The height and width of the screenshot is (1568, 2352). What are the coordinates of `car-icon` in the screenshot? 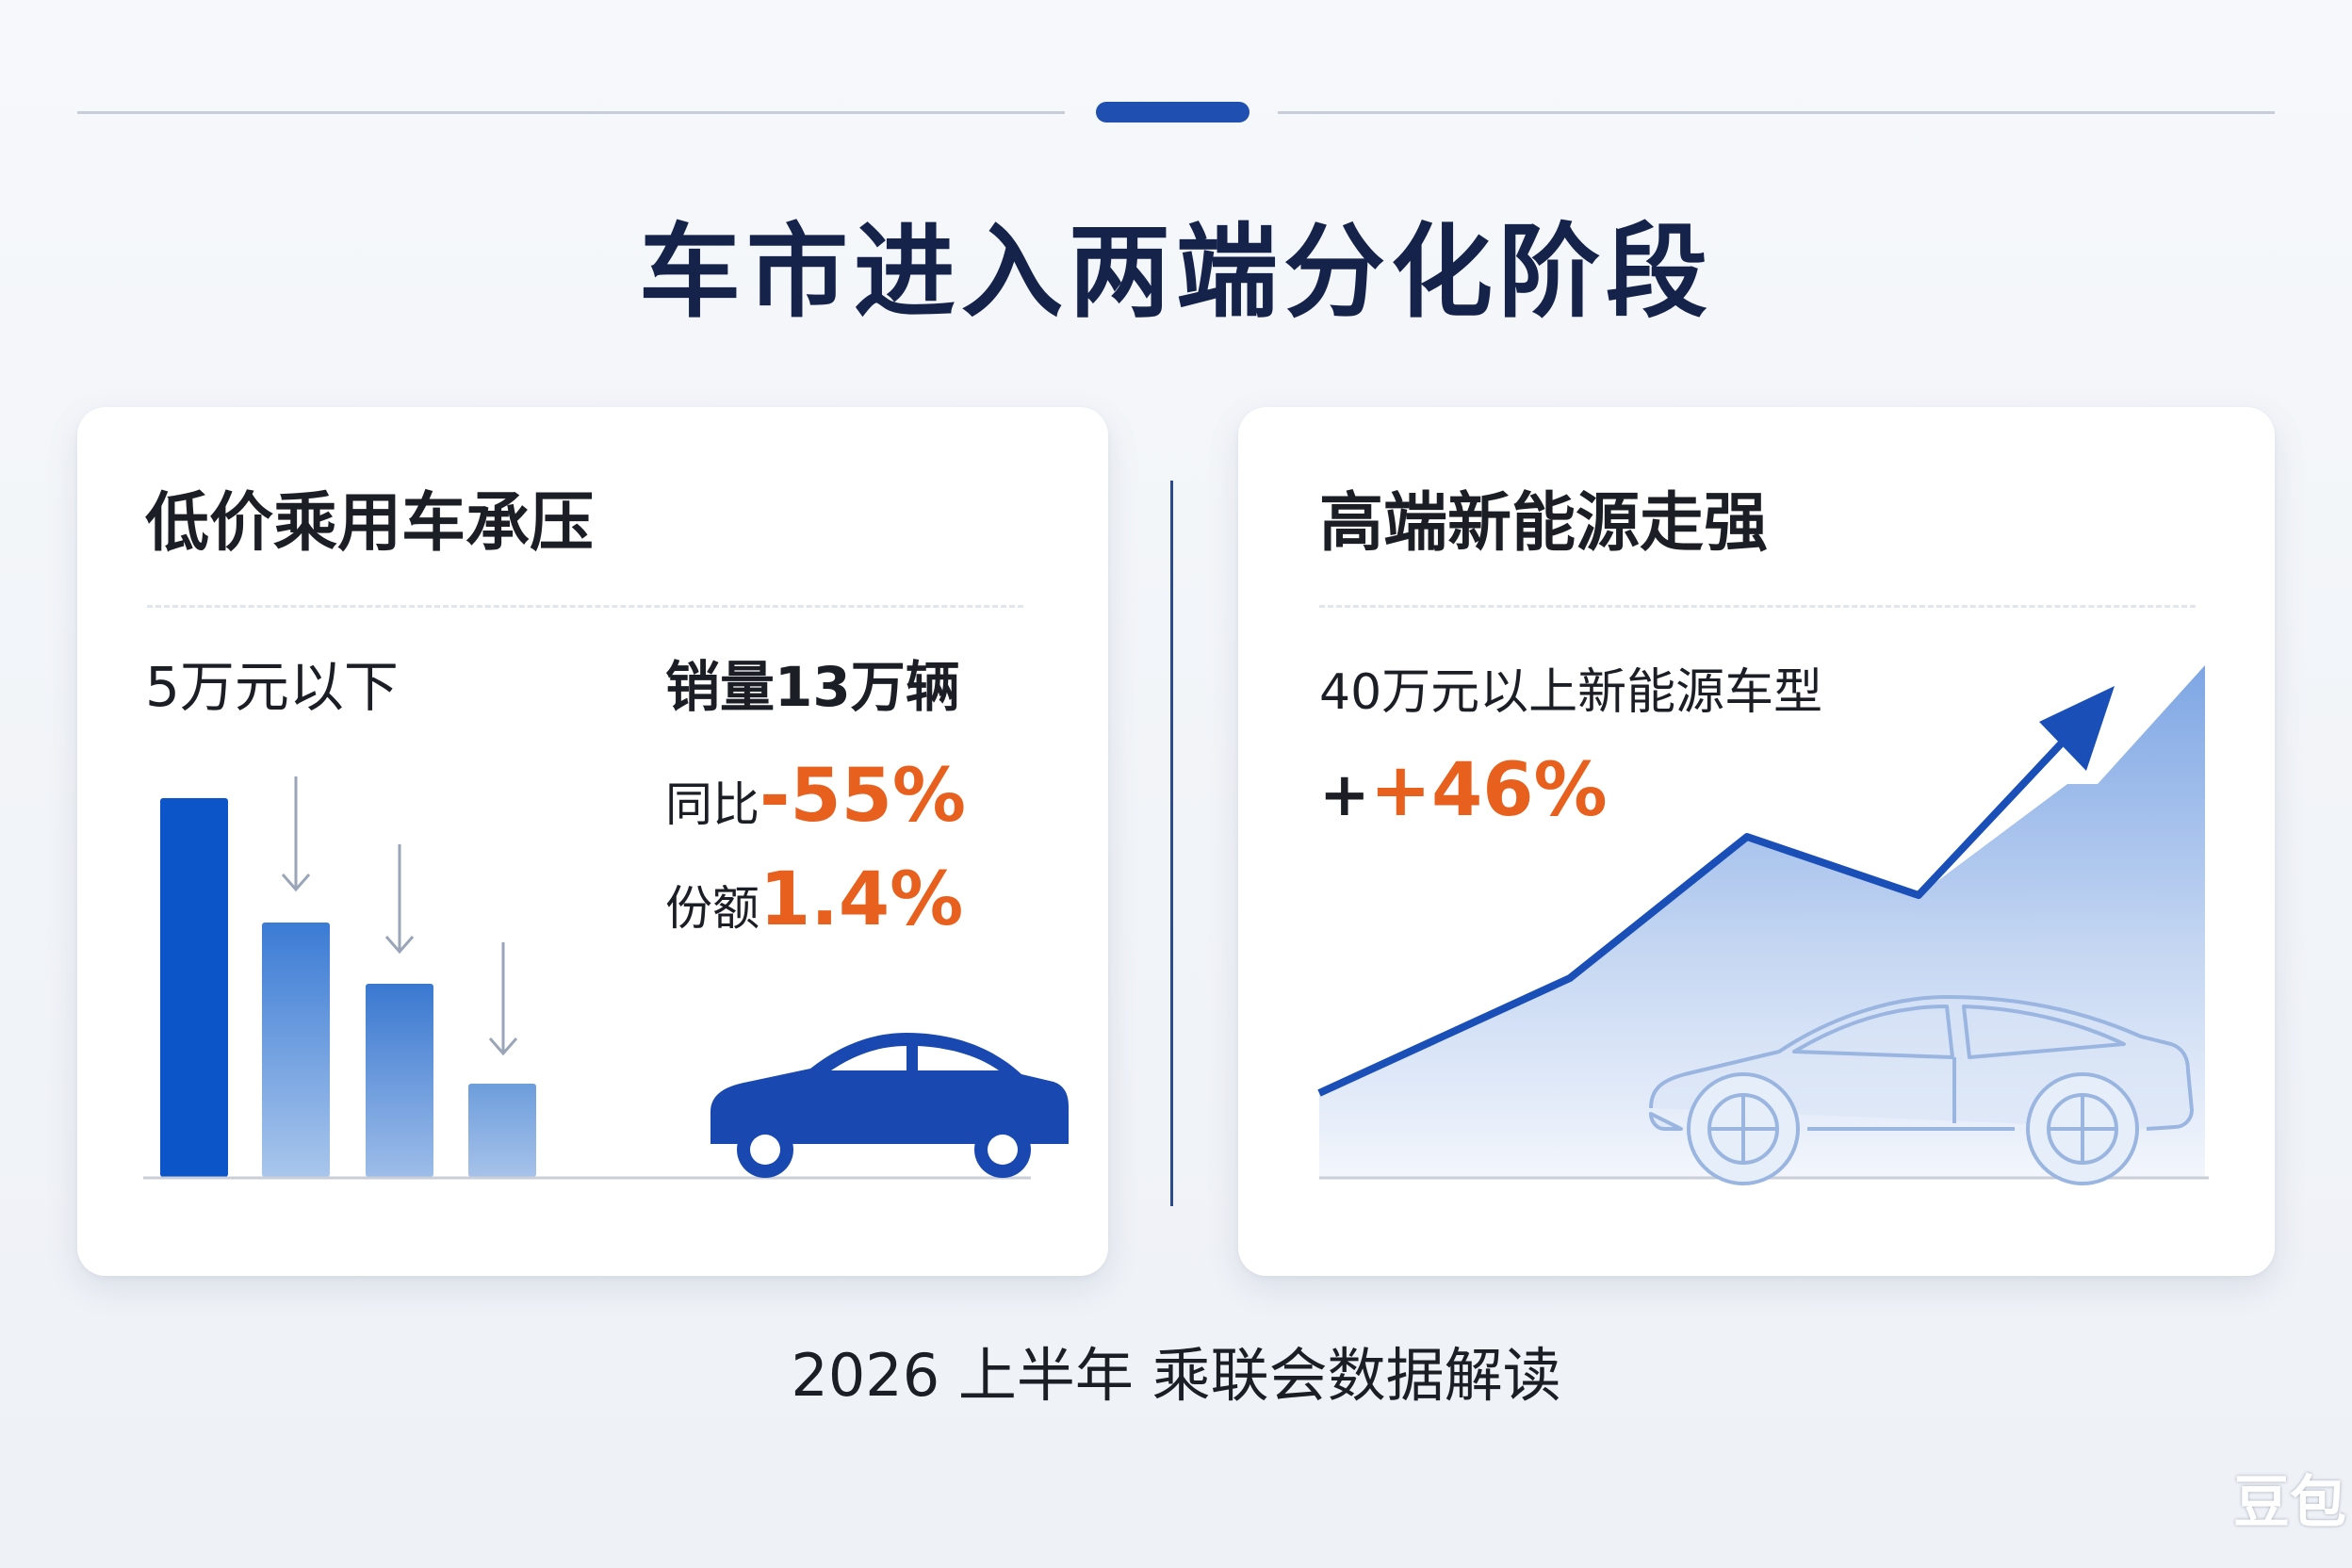 It's located at (889, 1106).